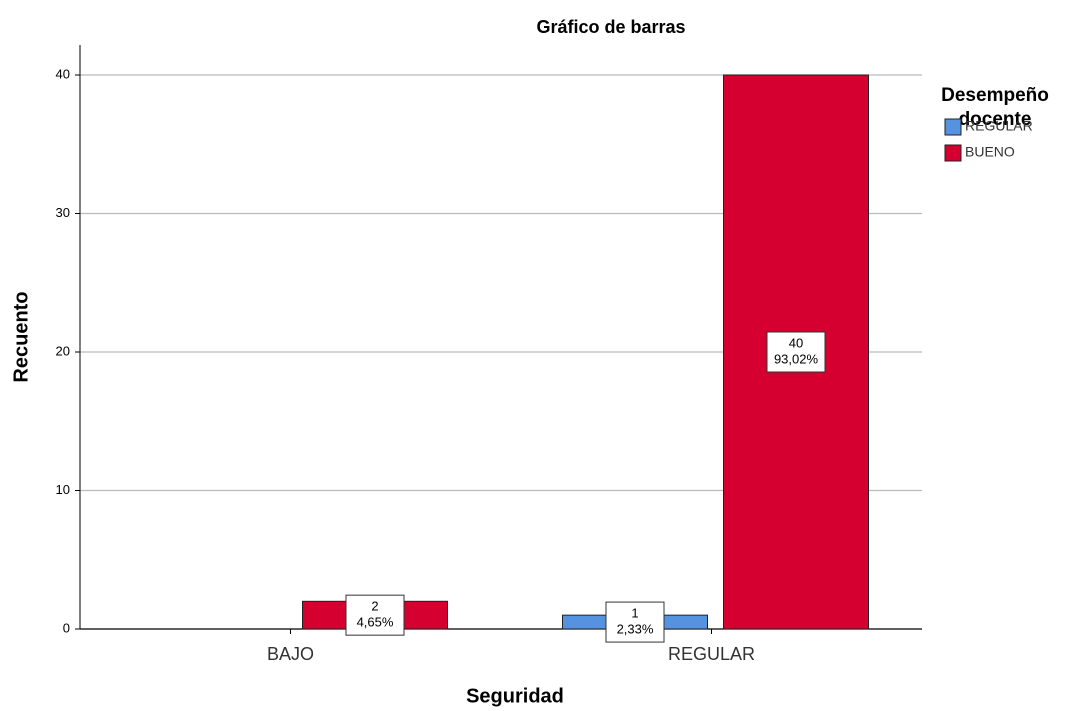 The image size is (1073, 711). I want to click on legend-title: docente, so click(995, 119).